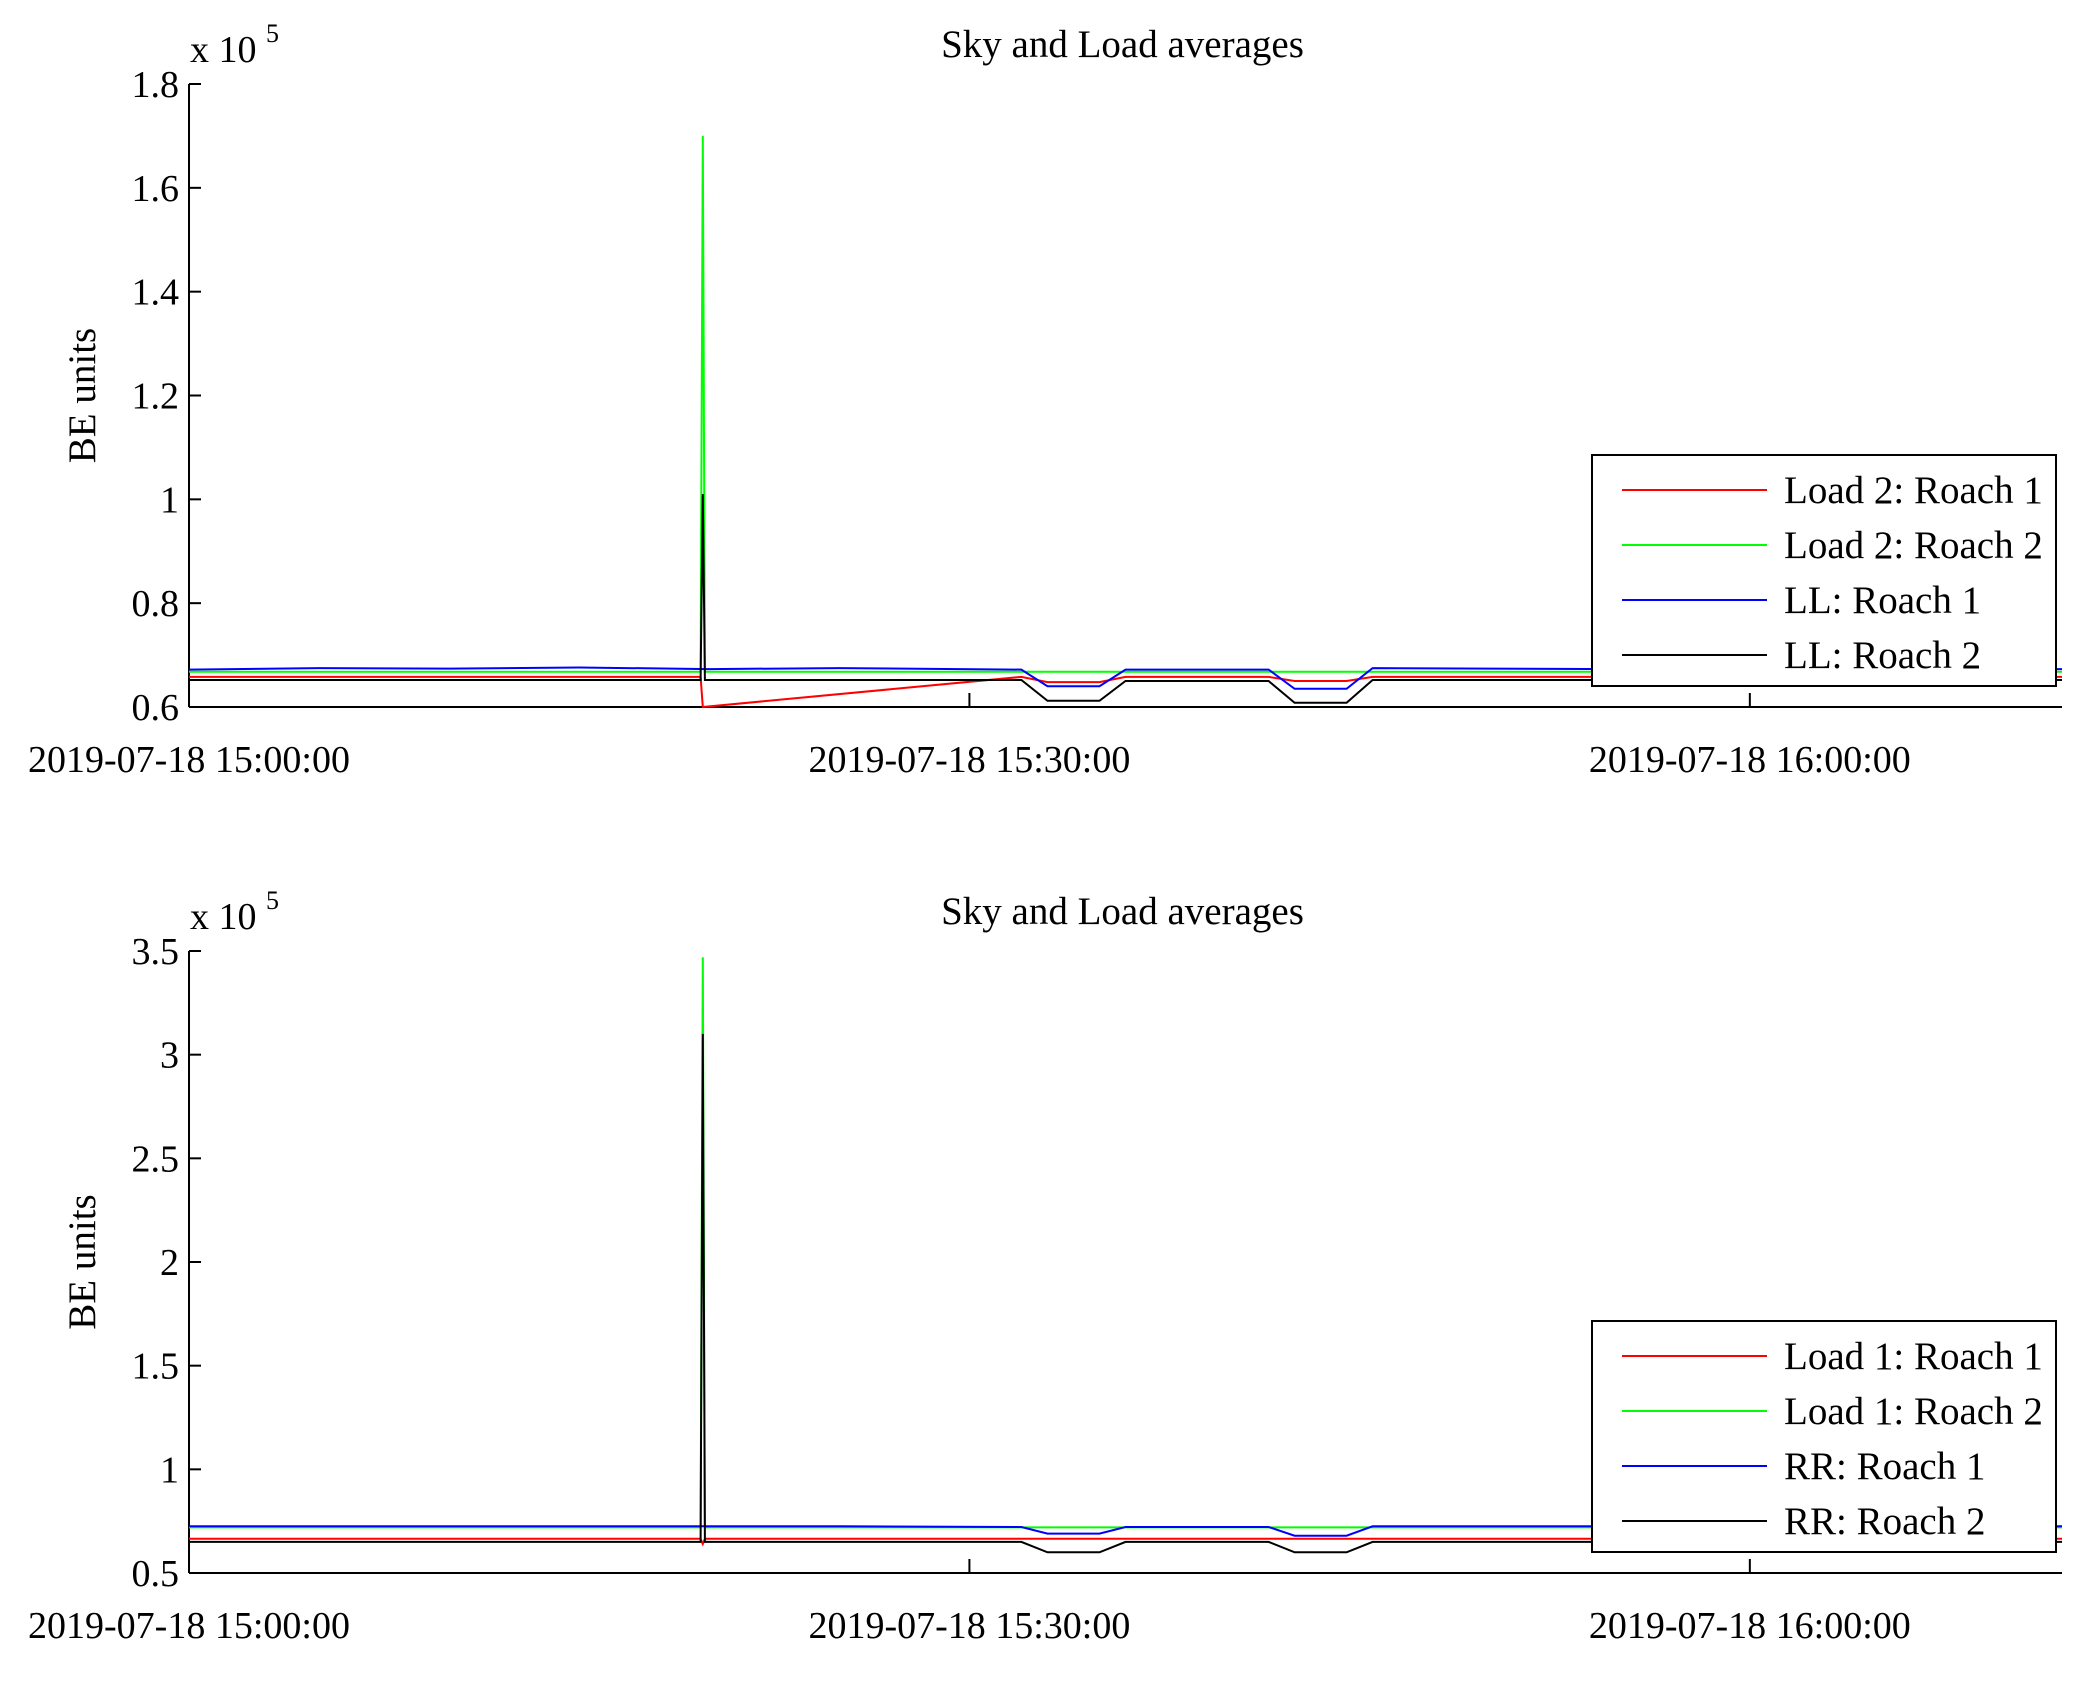 This screenshot has width=2075, height=1683. Describe the element at coordinates (1885, 1466) in the screenshot. I see `legend-label: RR: Roach 1` at that location.